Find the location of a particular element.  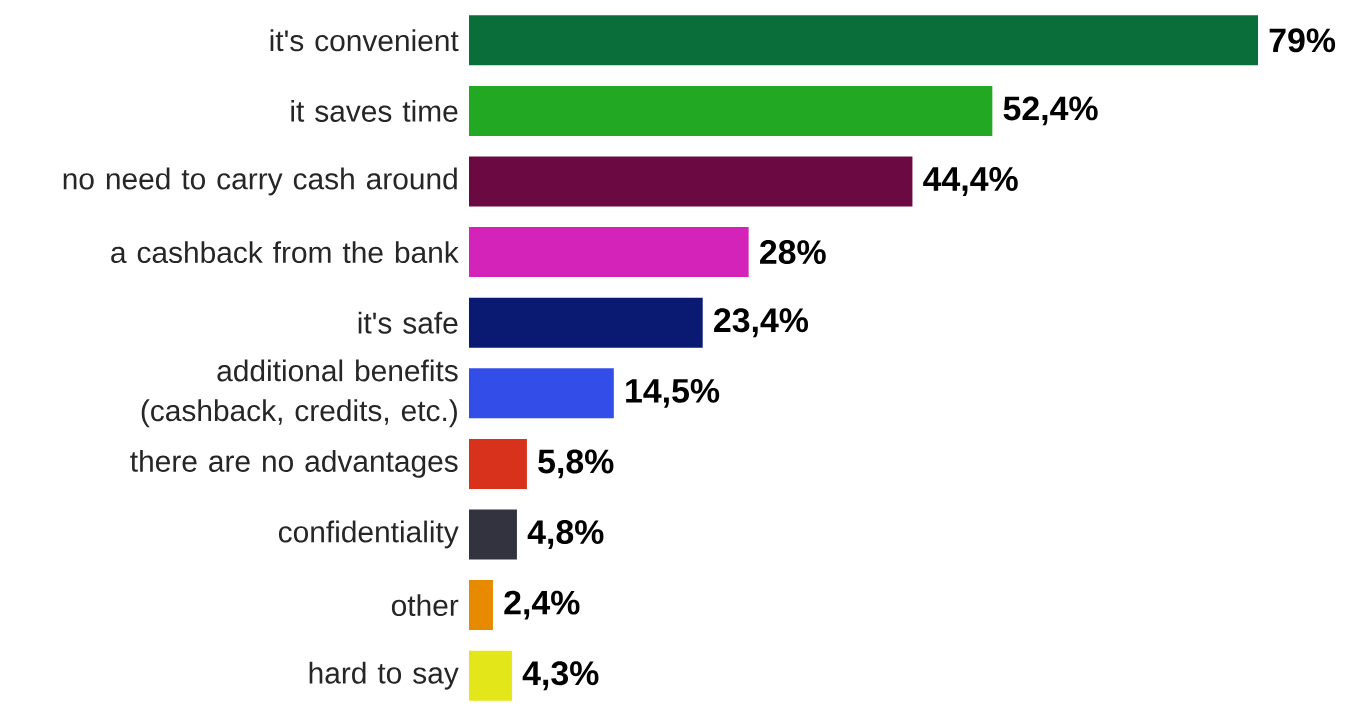

y-tick-label: it's safe is located at coordinates (408, 322).